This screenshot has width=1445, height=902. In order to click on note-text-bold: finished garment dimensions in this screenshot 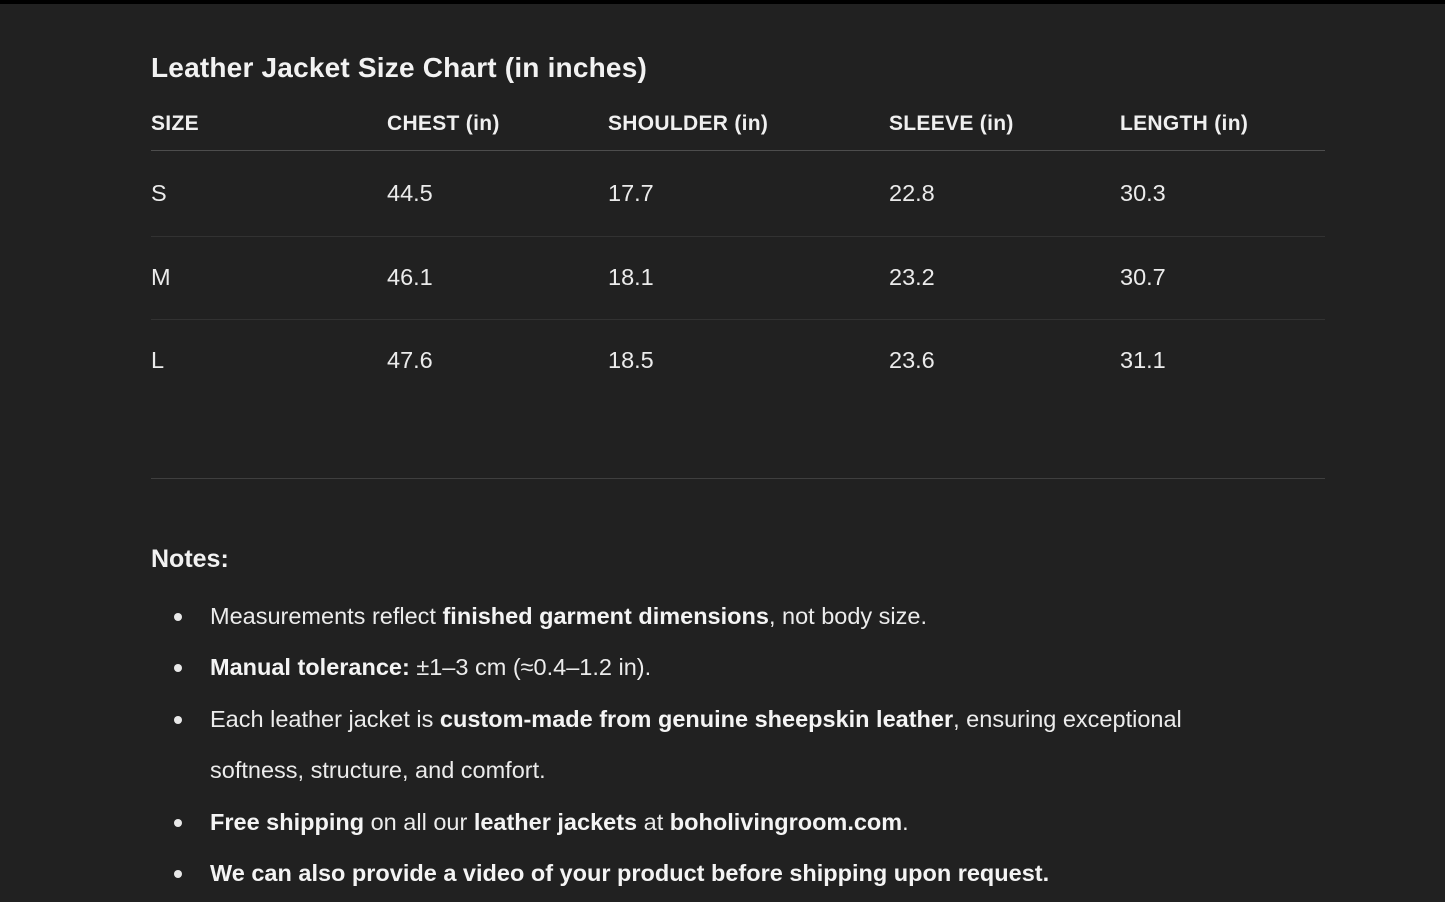, I will do `click(605, 615)`.